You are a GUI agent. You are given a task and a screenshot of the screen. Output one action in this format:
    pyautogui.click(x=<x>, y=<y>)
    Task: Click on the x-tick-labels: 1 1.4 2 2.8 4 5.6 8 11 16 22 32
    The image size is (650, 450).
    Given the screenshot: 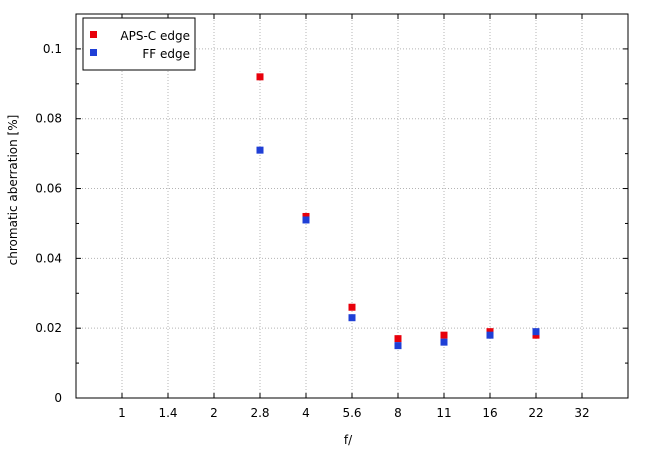 What is the action you would take?
    pyautogui.click(x=353, y=413)
    